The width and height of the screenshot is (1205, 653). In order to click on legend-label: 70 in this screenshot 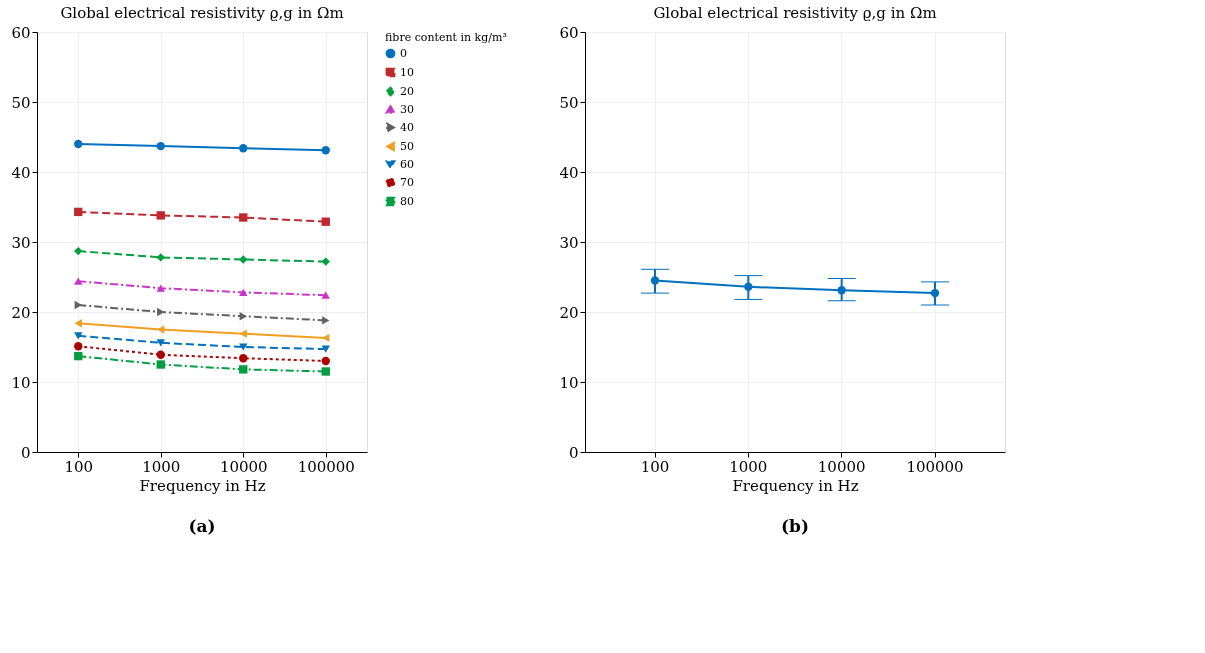, I will do `click(407, 182)`.